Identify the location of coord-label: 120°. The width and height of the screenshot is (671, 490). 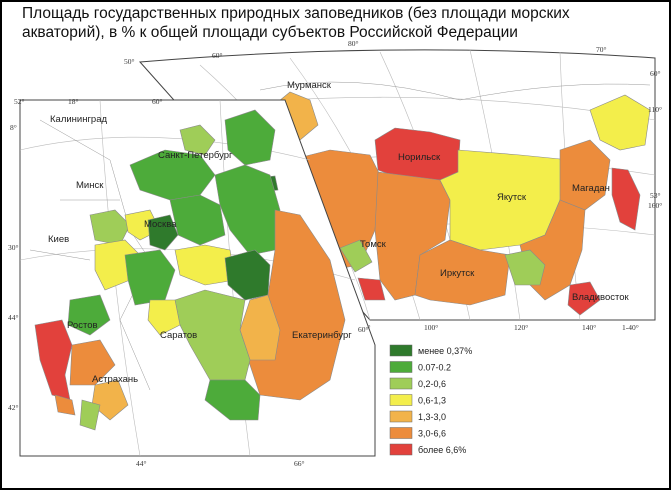
(521, 327).